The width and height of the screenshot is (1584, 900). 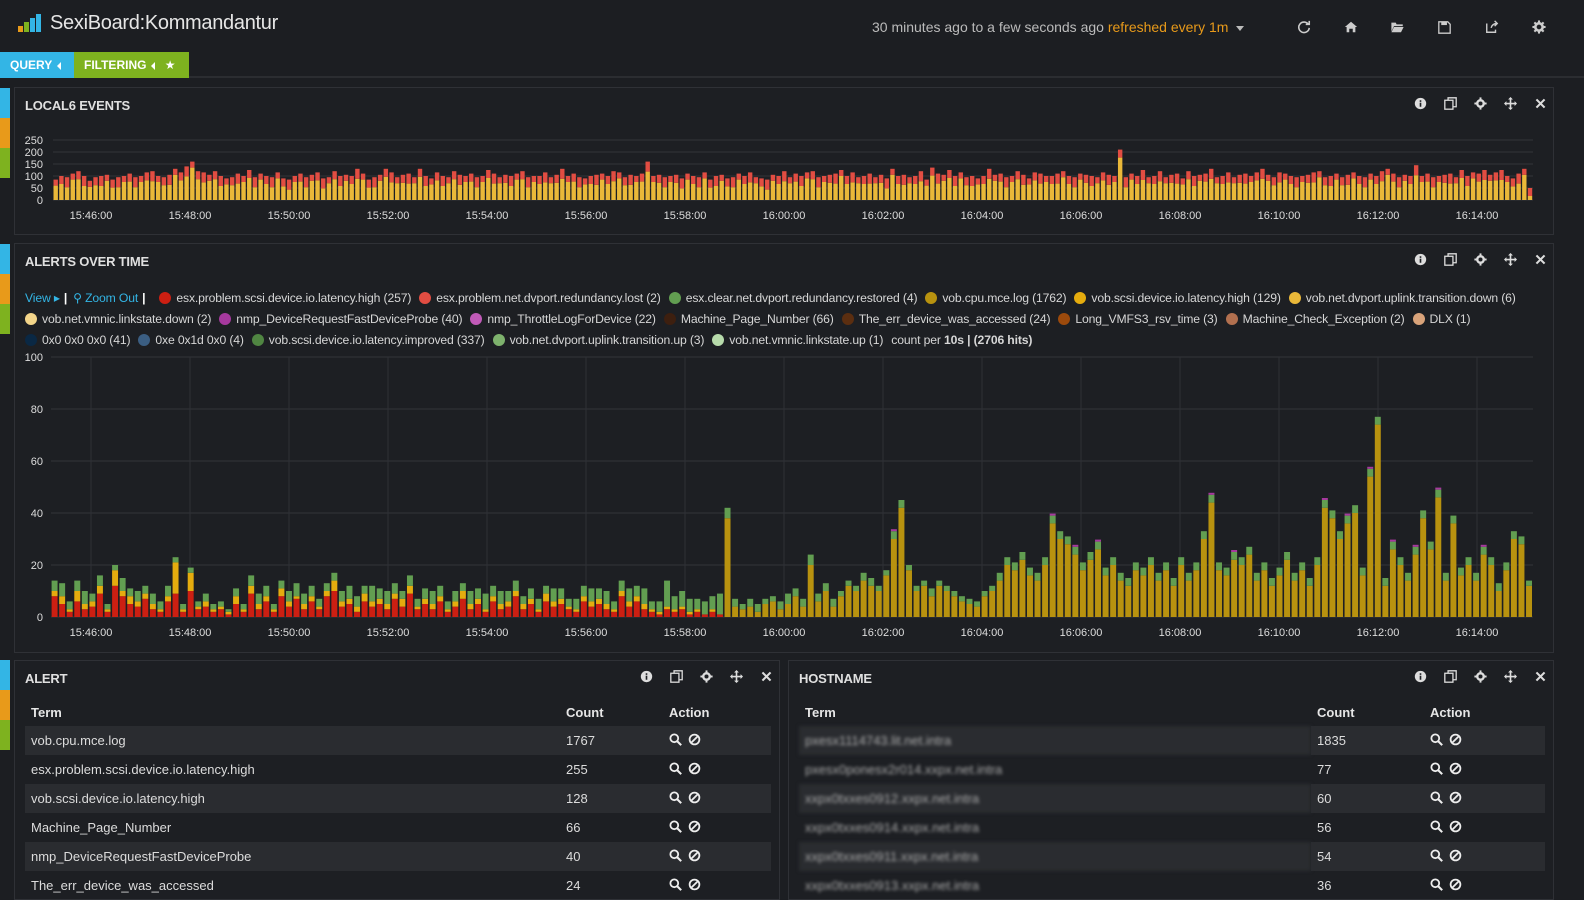 I want to click on zoom-out-button: ⚲ Zoom Out, so click(x=105, y=298).